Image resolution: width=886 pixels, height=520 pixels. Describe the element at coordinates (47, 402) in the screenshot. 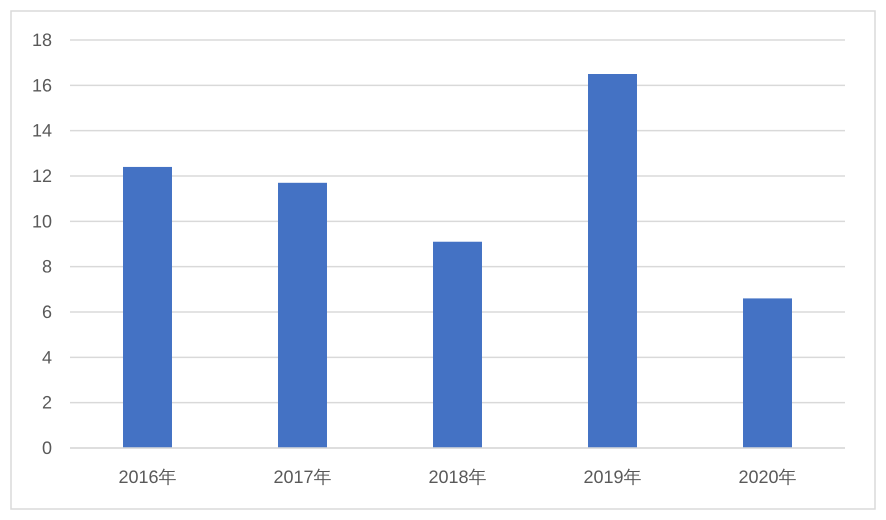

I see `y-tick-label: 2` at that location.